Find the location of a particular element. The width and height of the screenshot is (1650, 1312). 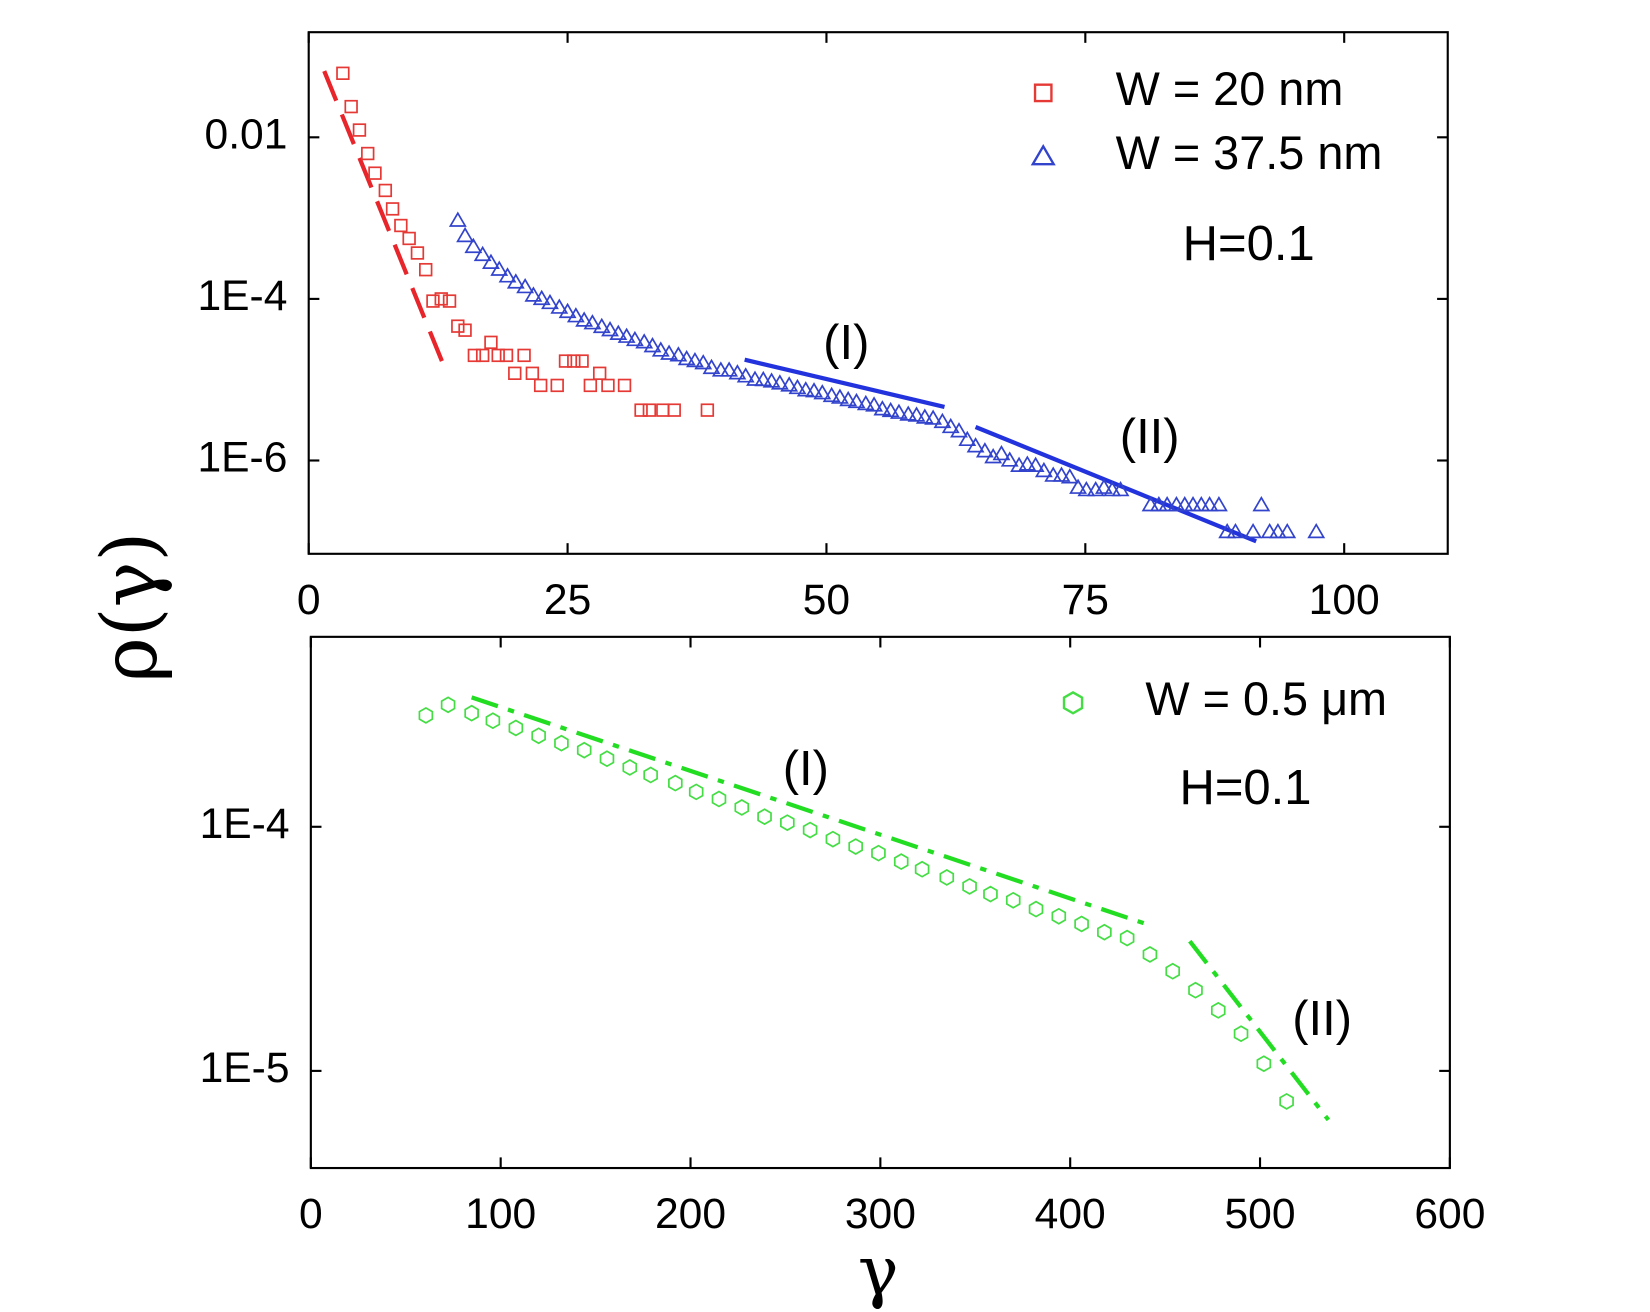

x-tick-label: 75 is located at coordinates (1085, 600).